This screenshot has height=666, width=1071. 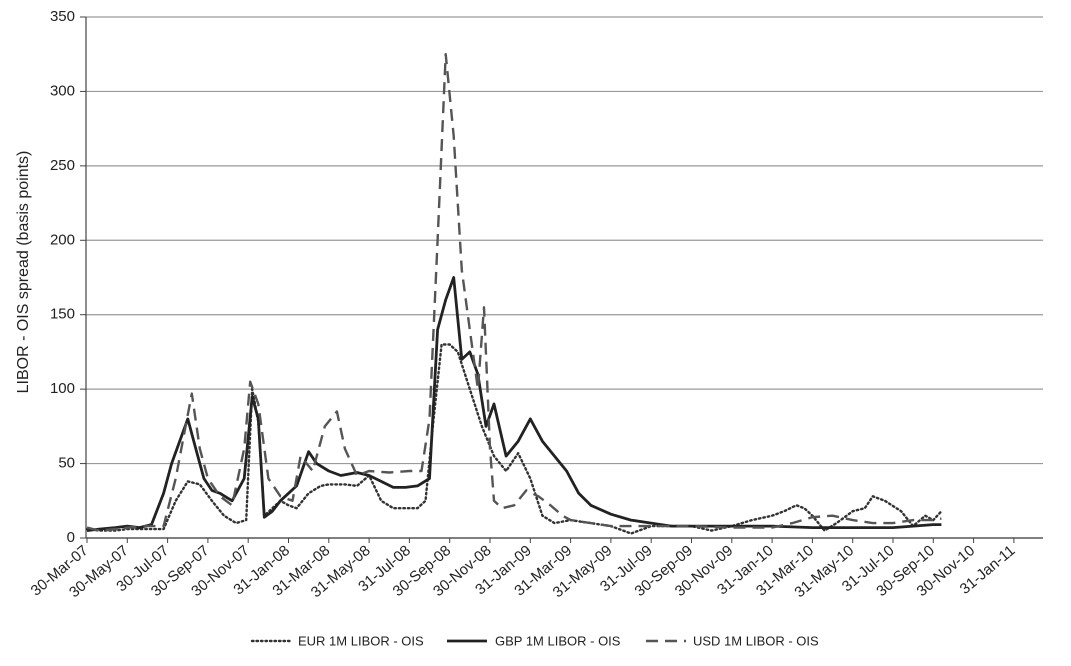 What do you see at coordinates (23, 272) in the screenshot?
I see `y-axis-title: LIBOR - OIS spread (basis points)` at bounding box center [23, 272].